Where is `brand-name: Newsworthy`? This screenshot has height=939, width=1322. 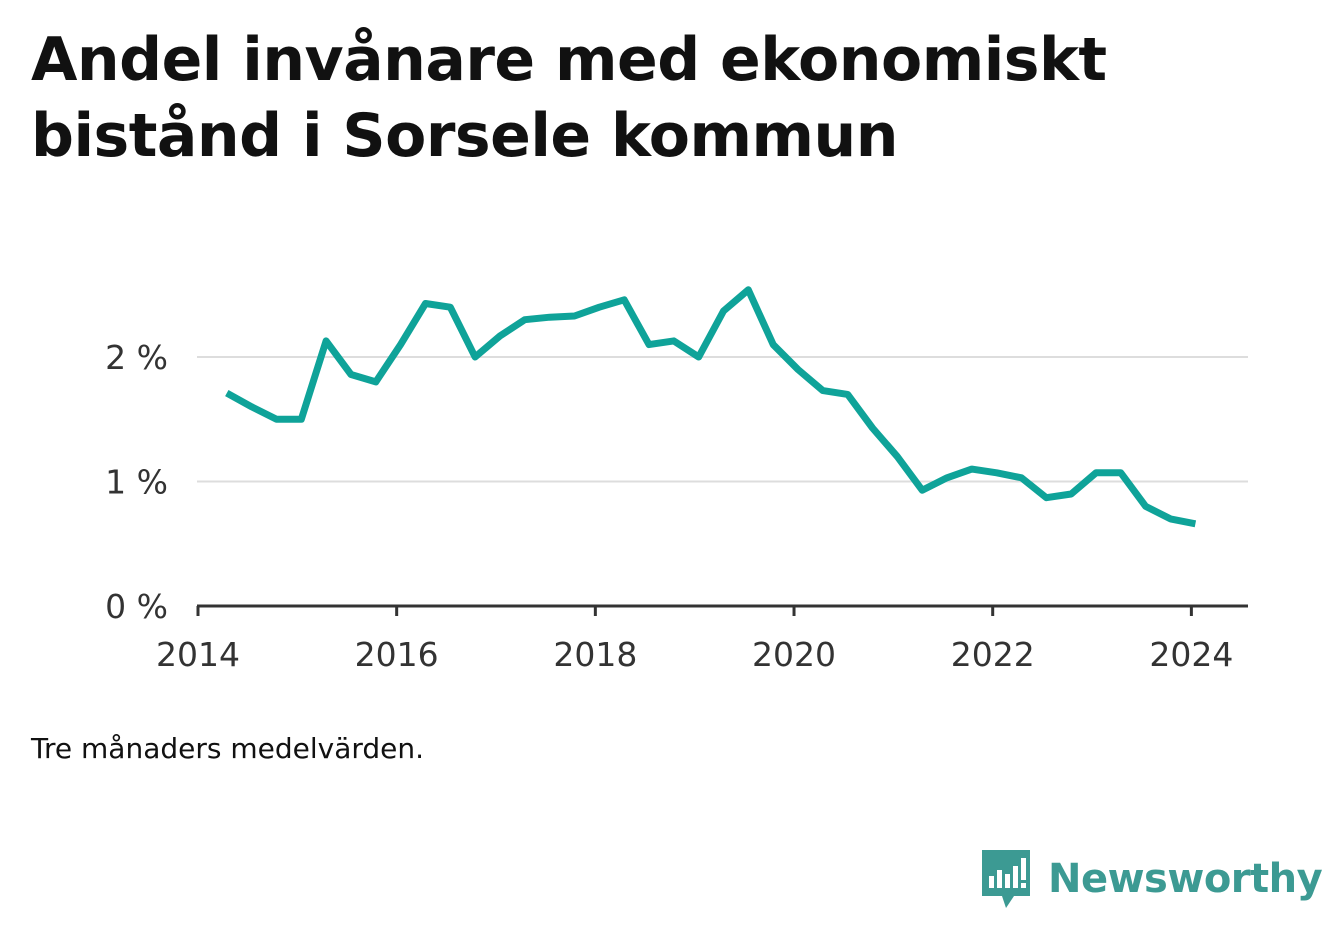
brand-name: Newsworthy is located at coordinates (1185, 879).